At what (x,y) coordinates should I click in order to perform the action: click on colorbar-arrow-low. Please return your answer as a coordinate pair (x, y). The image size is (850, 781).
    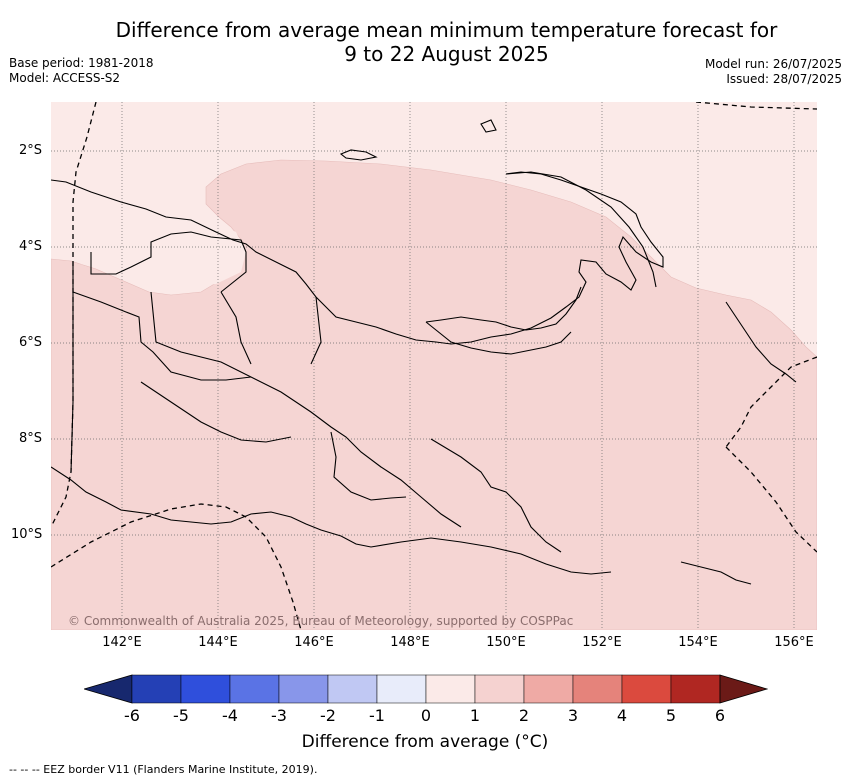
    Looking at the image, I should click on (108, 689).